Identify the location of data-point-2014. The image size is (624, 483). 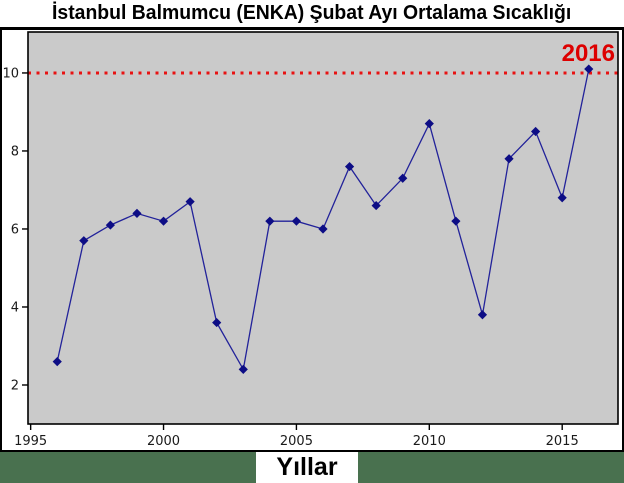
(536, 131).